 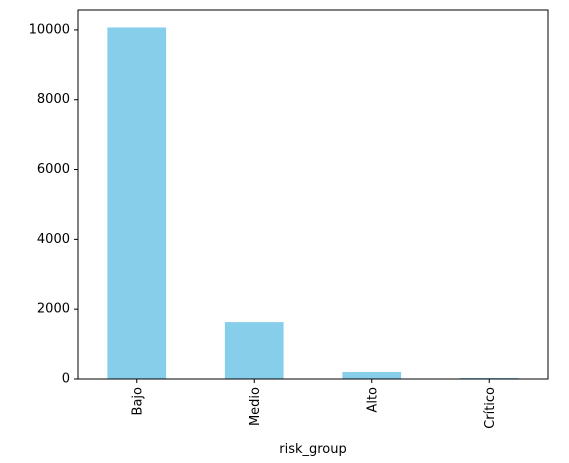 What do you see at coordinates (254, 350) in the screenshot?
I see `bar-medio` at bounding box center [254, 350].